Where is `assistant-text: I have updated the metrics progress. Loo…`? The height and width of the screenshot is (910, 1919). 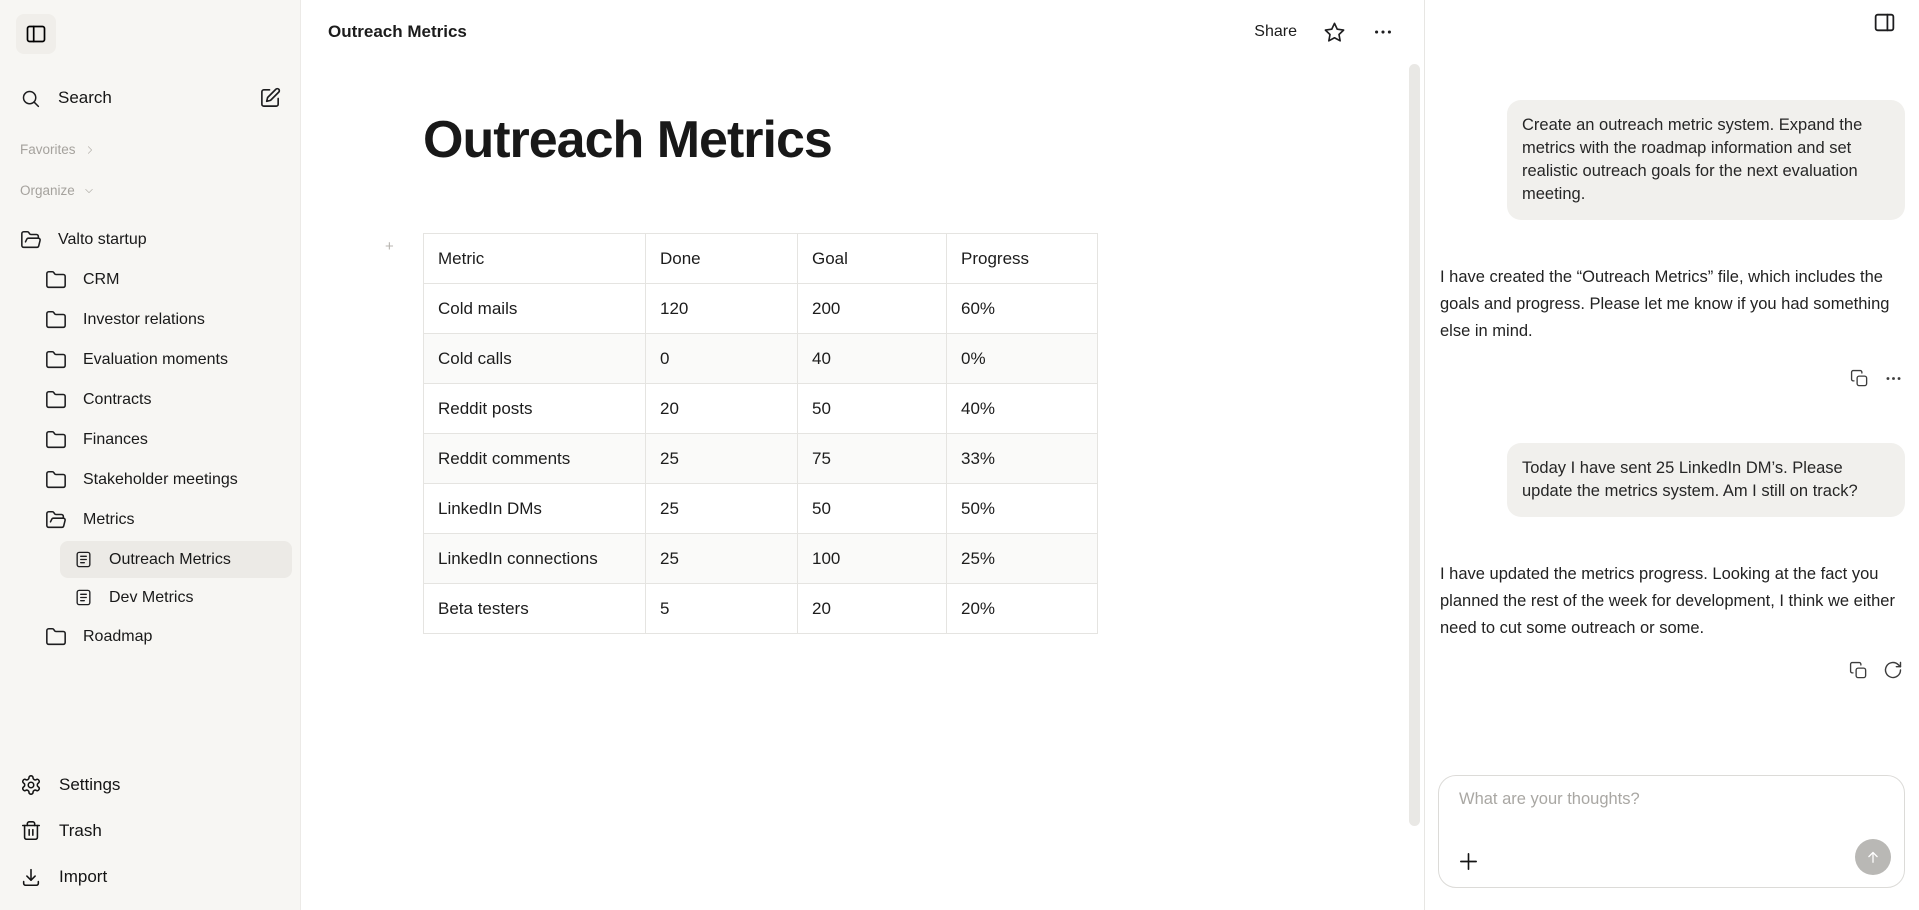 assistant-text: I have updated the metrics progress. Loo… is located at coordinates (1667, 601).